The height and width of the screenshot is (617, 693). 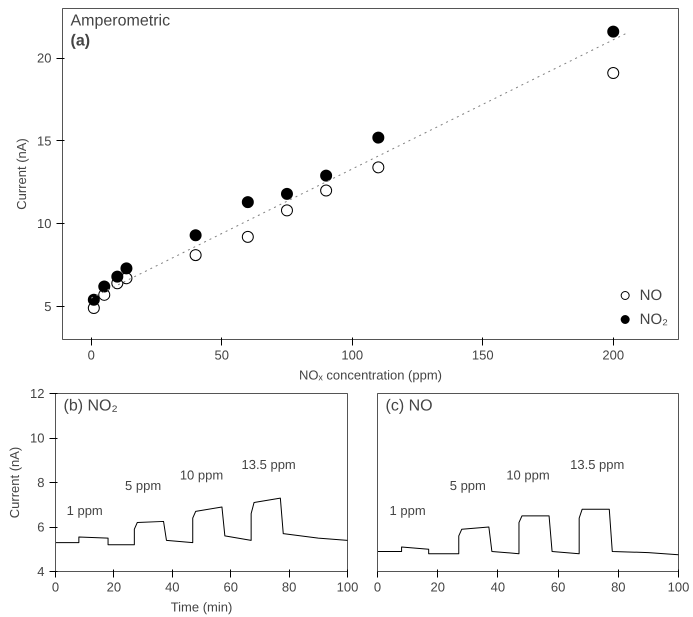 What do you see at coordinates (80, 41) in the screenshot?
I see `annotation: (a)` at bounding box center [80, 41].